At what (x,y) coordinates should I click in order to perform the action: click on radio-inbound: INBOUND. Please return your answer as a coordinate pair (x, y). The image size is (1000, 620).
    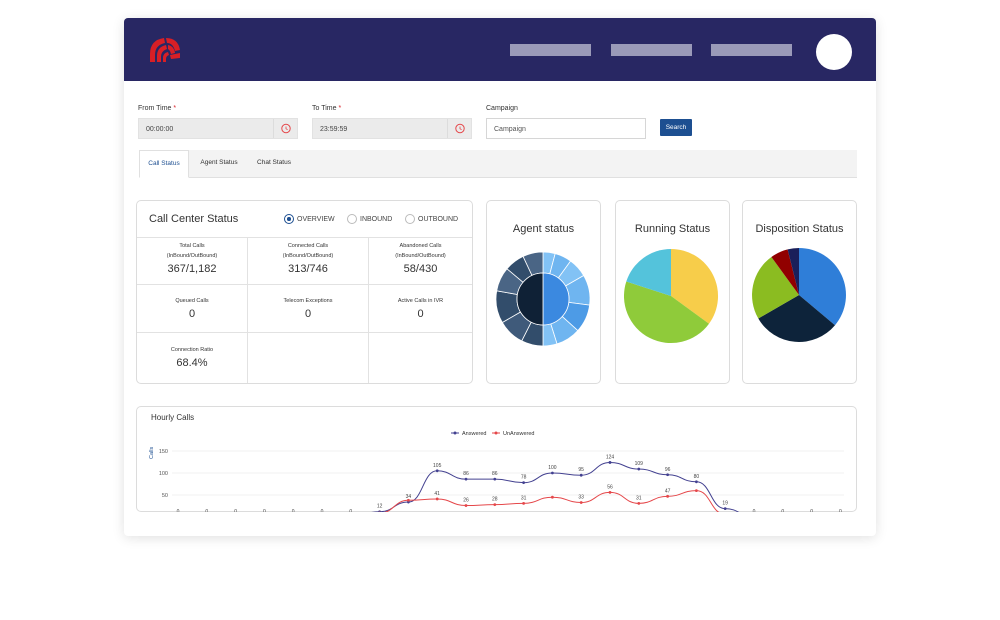
    Looking at the image, I should click on (369, 219).